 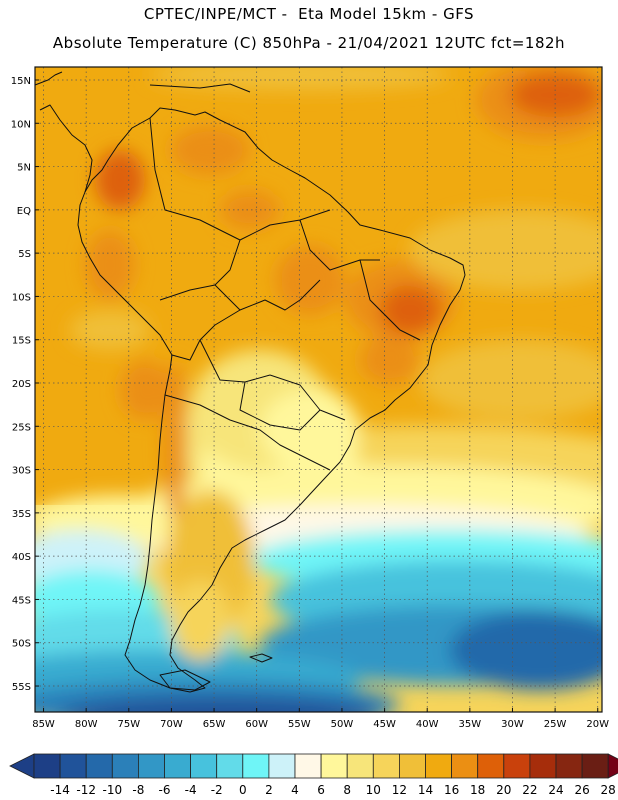 I want to click on lon-label: 30W, so click(x=512, y=724).